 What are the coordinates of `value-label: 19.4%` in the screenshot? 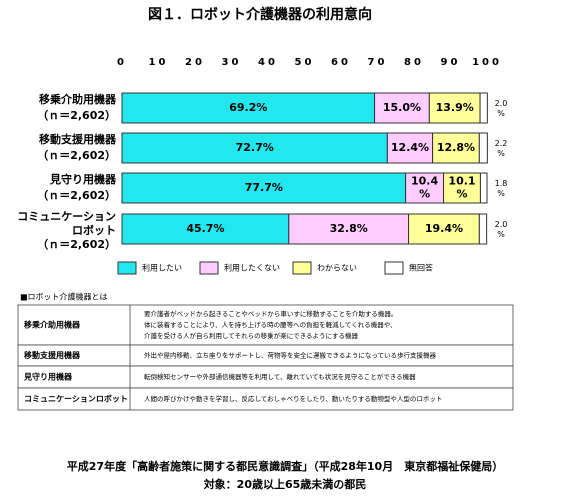 It's located at (444, 228).